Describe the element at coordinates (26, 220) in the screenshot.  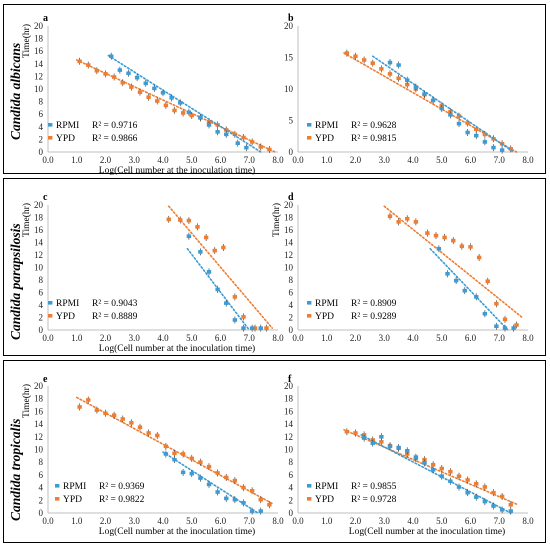
I see `y-axis-title-c: Time(hr)` at that location.